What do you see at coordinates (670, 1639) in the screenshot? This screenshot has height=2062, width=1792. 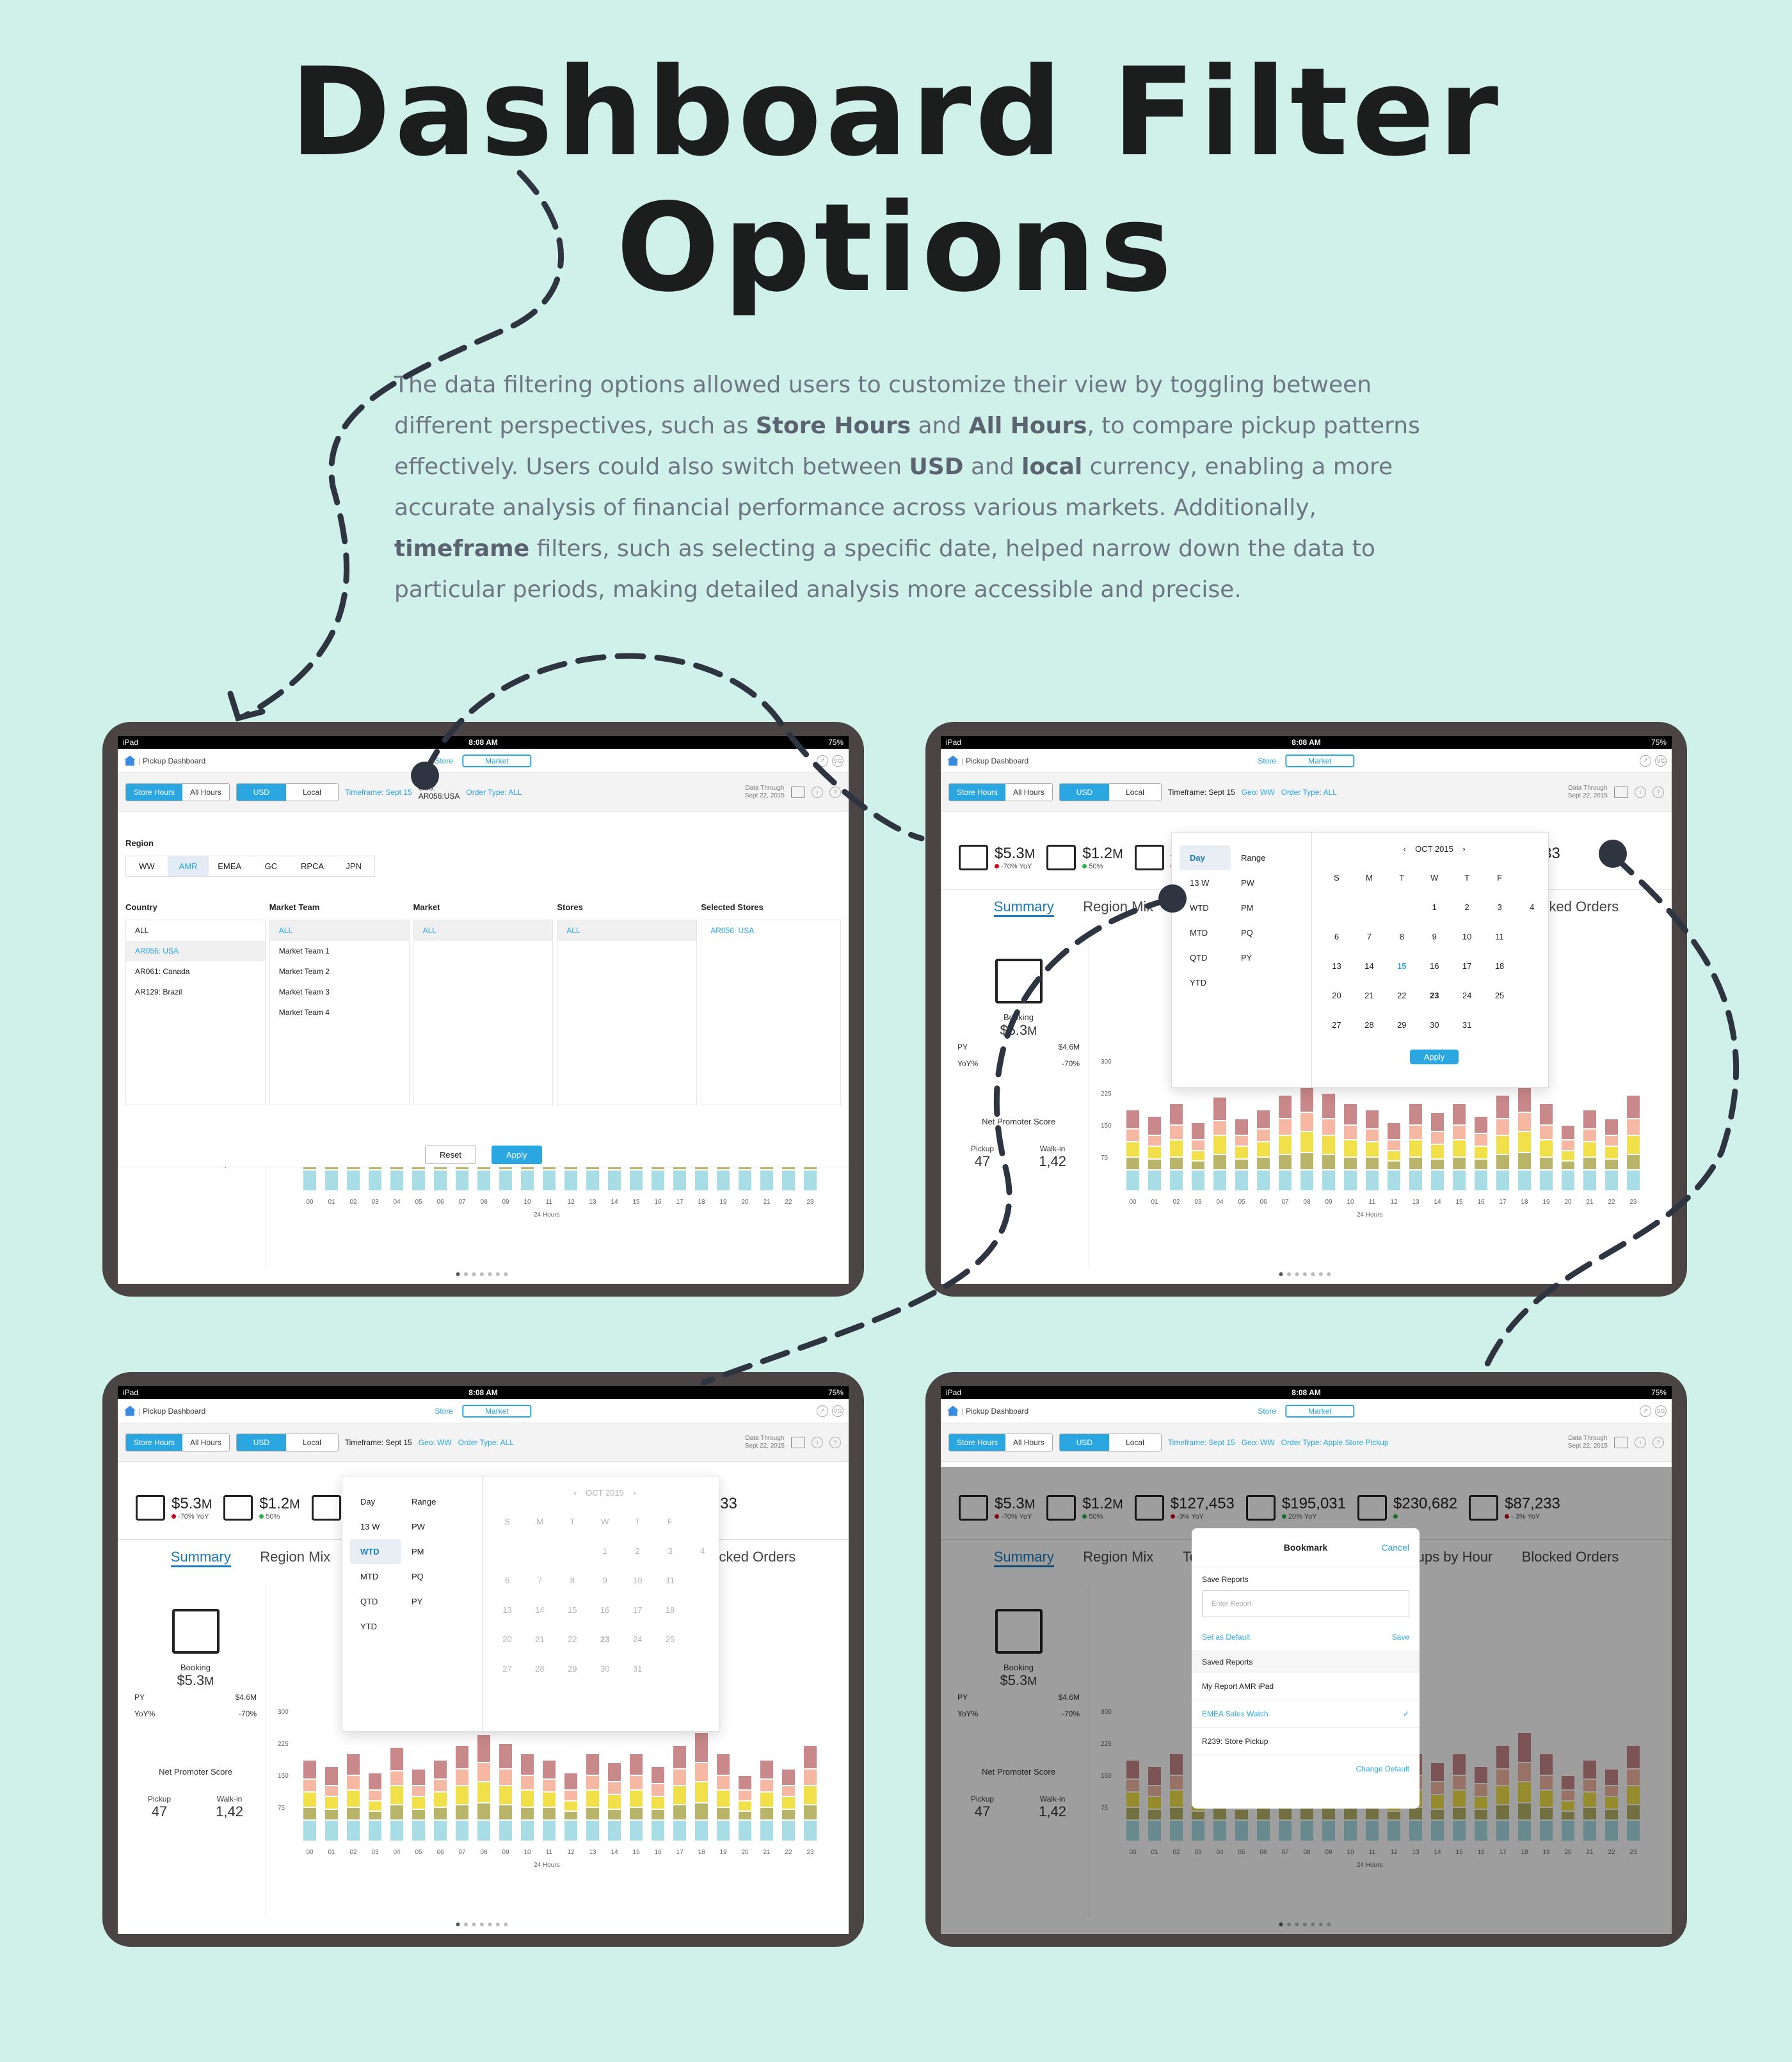 I see `calendar-day: 25` at bounding box center [670, 1639].